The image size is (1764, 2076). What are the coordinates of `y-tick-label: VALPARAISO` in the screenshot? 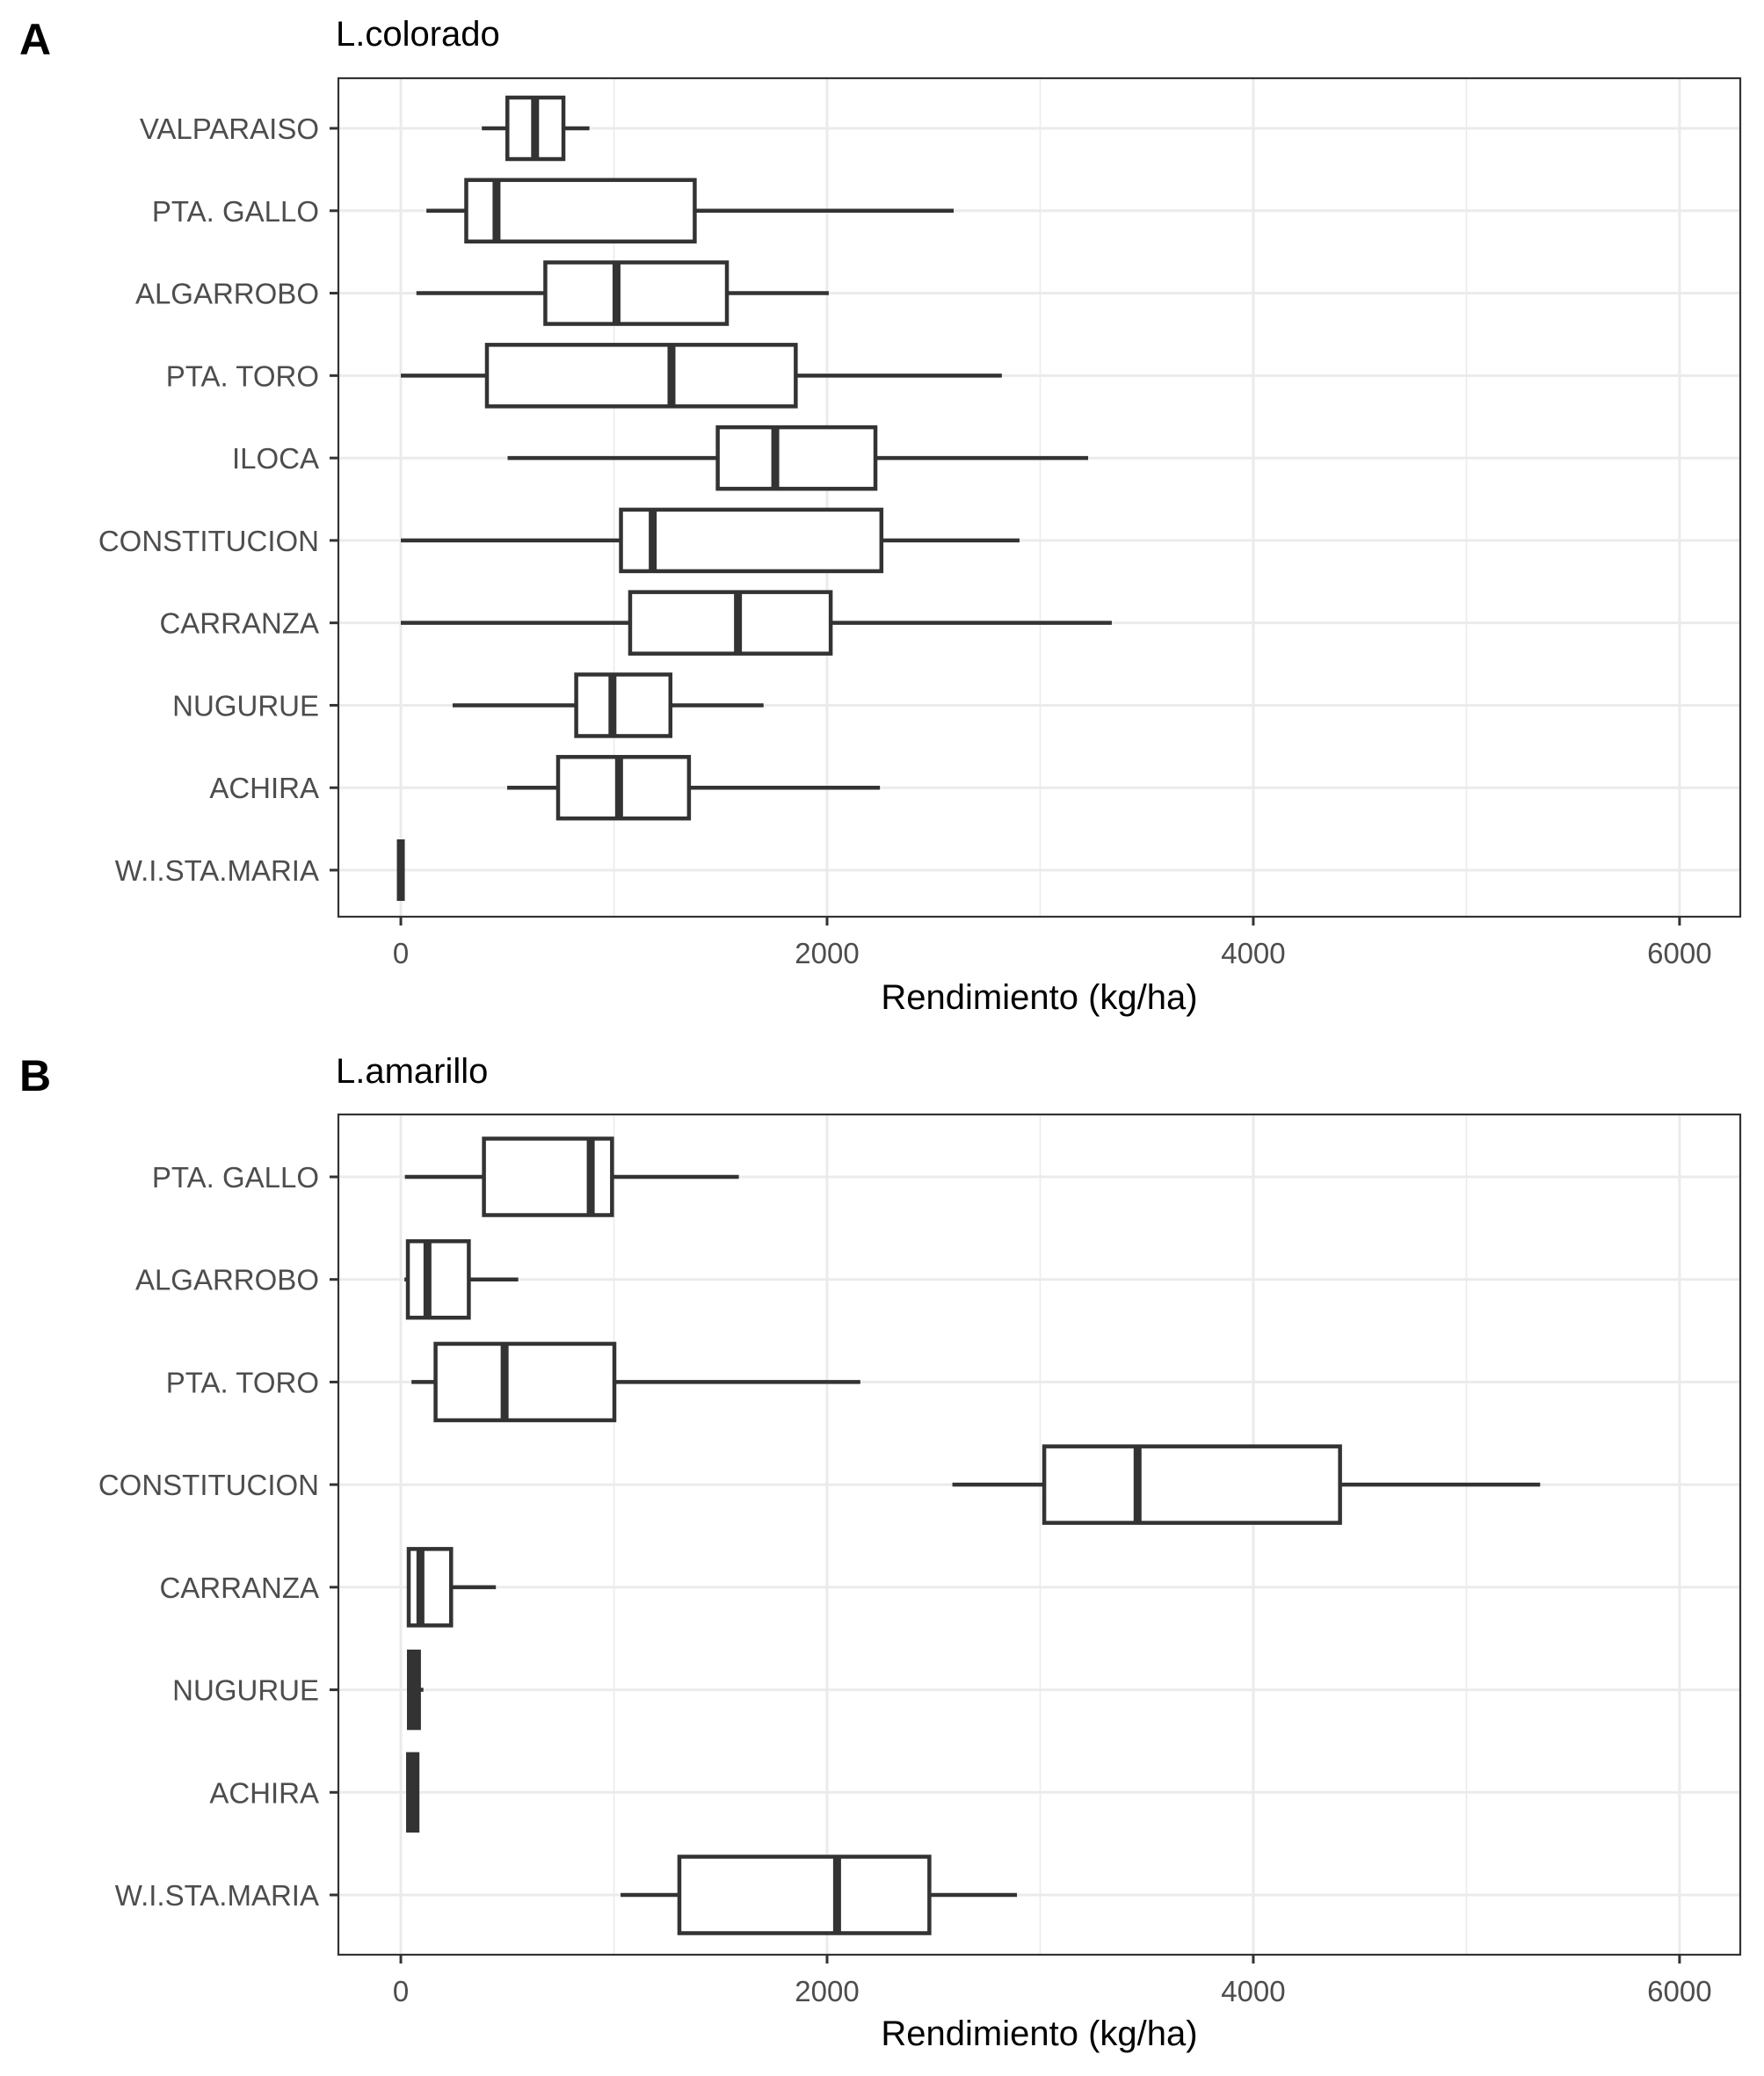 It's located at (229, 129).